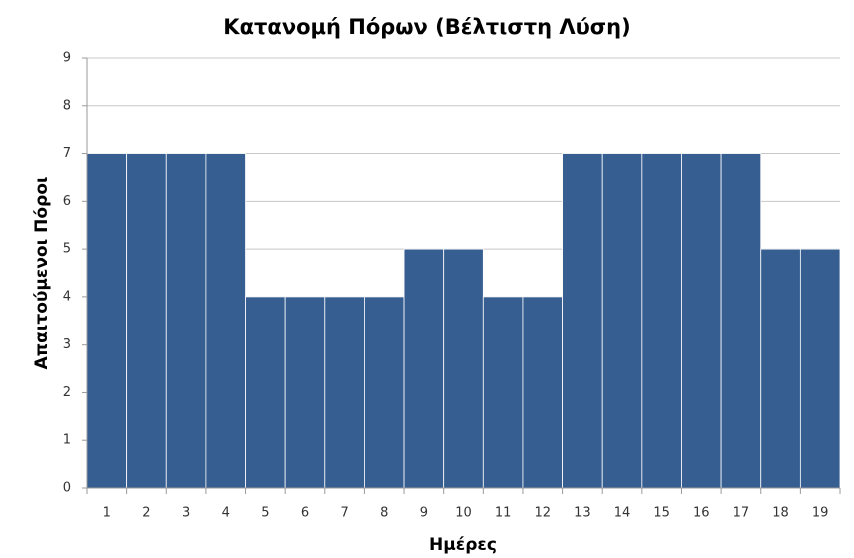 Image resolution: width=854 pixels, height=558 pixels. Describe the element at coordinates (67, 201) in the screenshot. I see `y-tick-label: 6` at that location.